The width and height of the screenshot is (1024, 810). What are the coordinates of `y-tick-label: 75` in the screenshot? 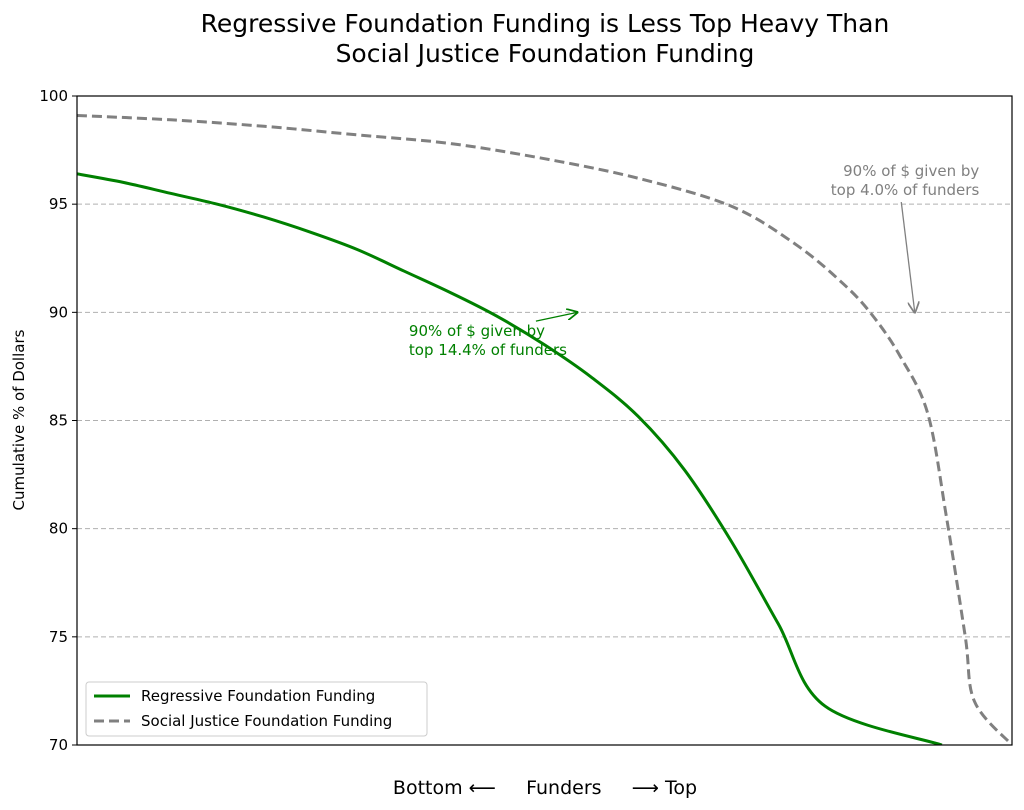 It's located at (58, 637).